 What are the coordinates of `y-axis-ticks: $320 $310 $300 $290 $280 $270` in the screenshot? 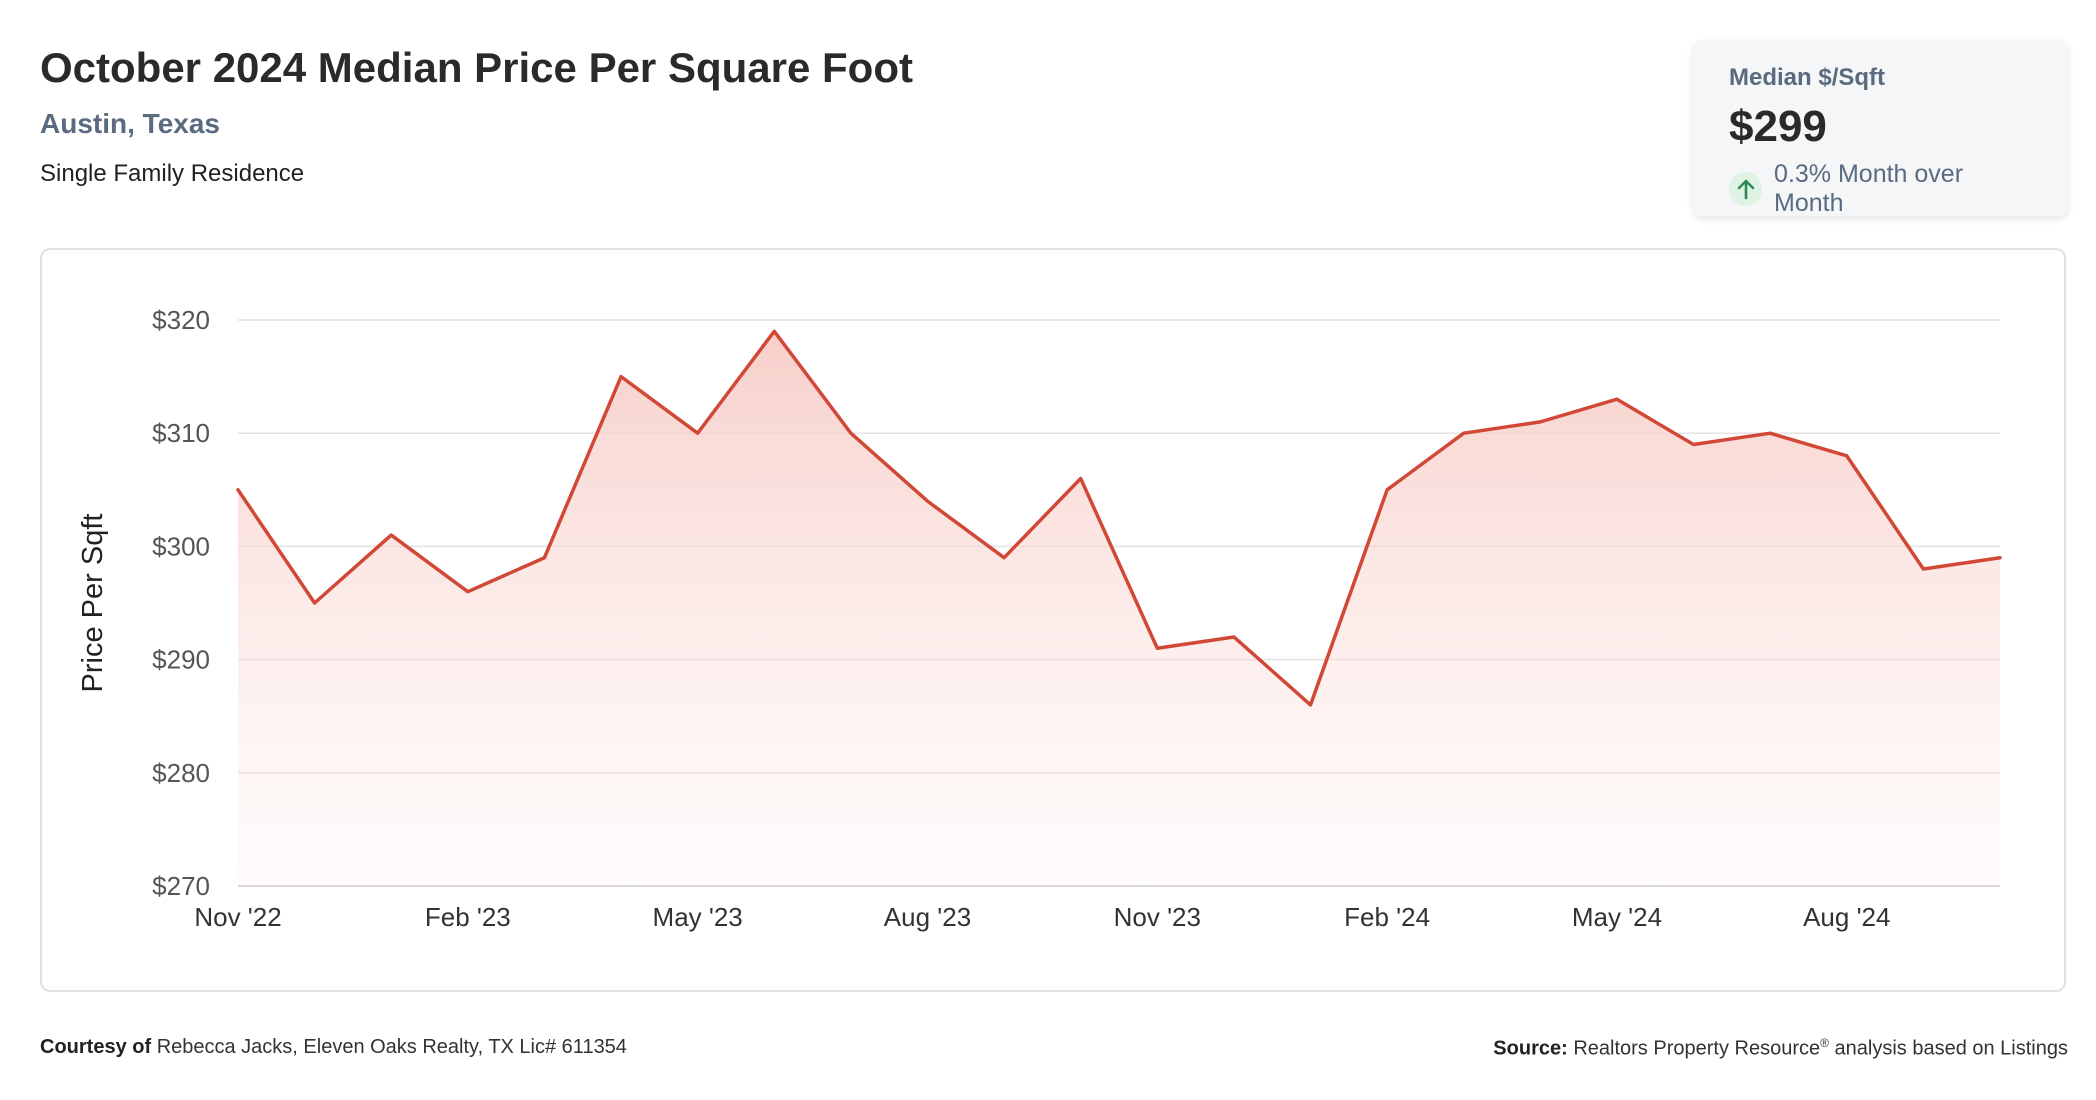 It's located at (181, 603).